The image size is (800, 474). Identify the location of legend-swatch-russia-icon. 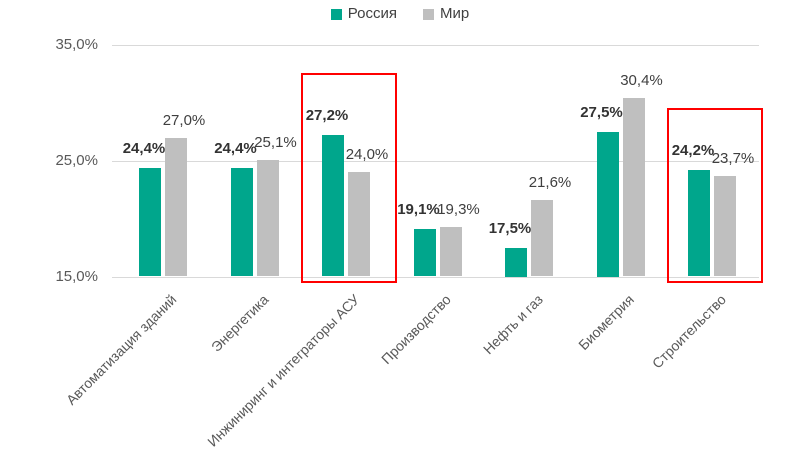
(336, 14).